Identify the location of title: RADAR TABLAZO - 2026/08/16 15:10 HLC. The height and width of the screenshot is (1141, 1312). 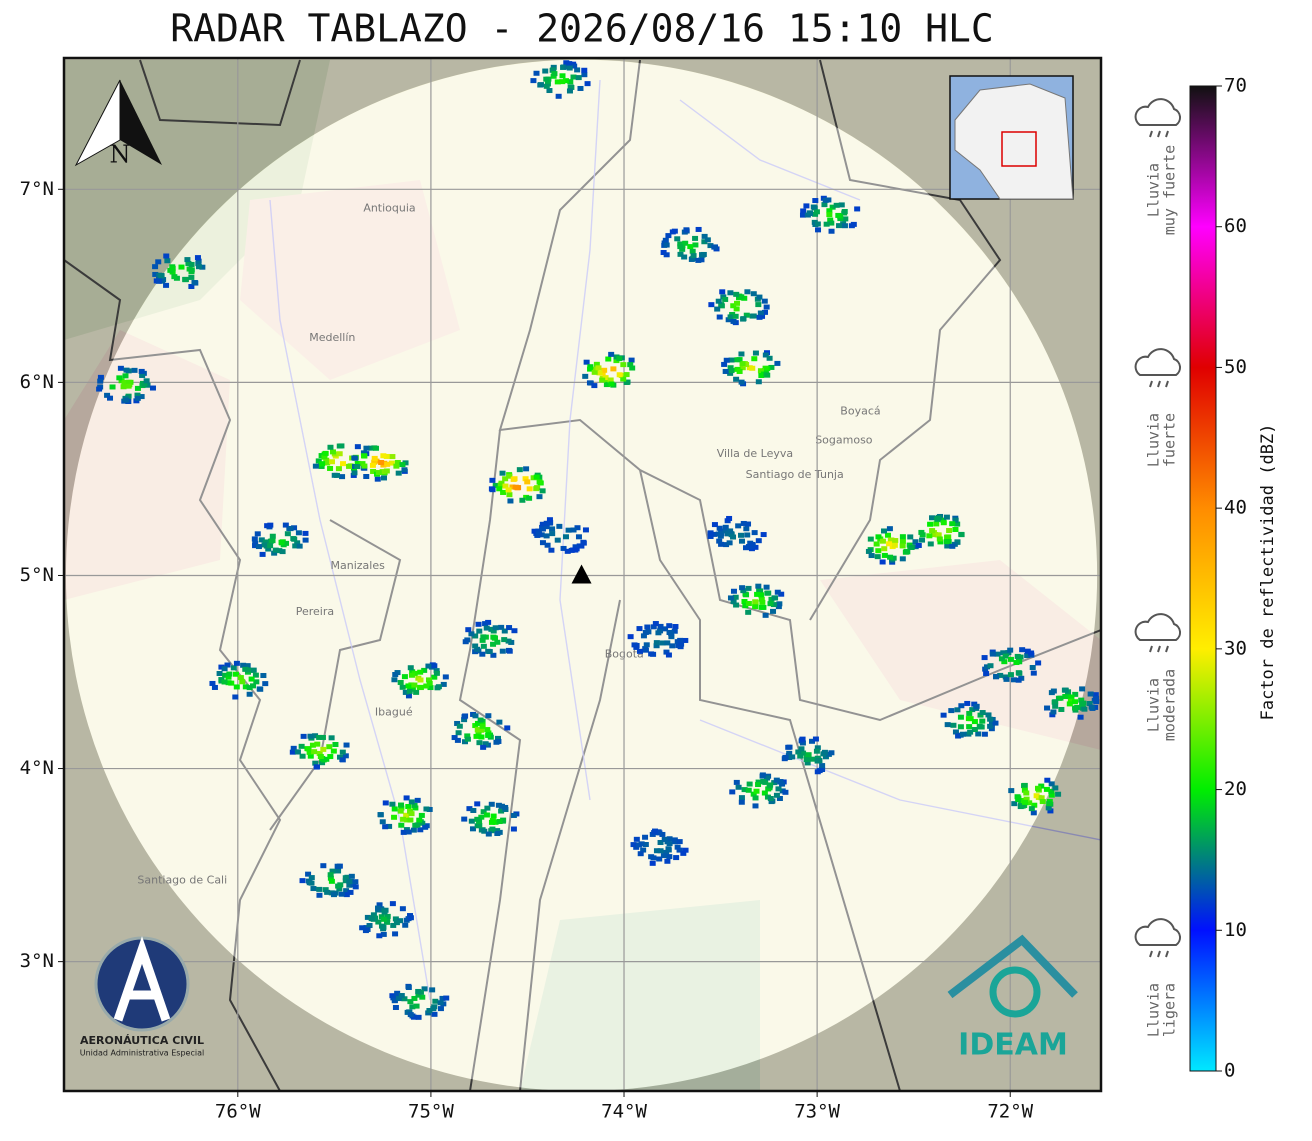
(582, 29).